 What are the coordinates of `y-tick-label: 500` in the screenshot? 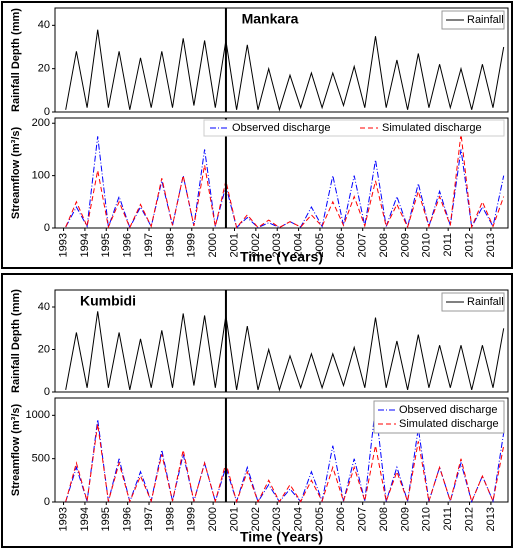 It's located at (41, 459).